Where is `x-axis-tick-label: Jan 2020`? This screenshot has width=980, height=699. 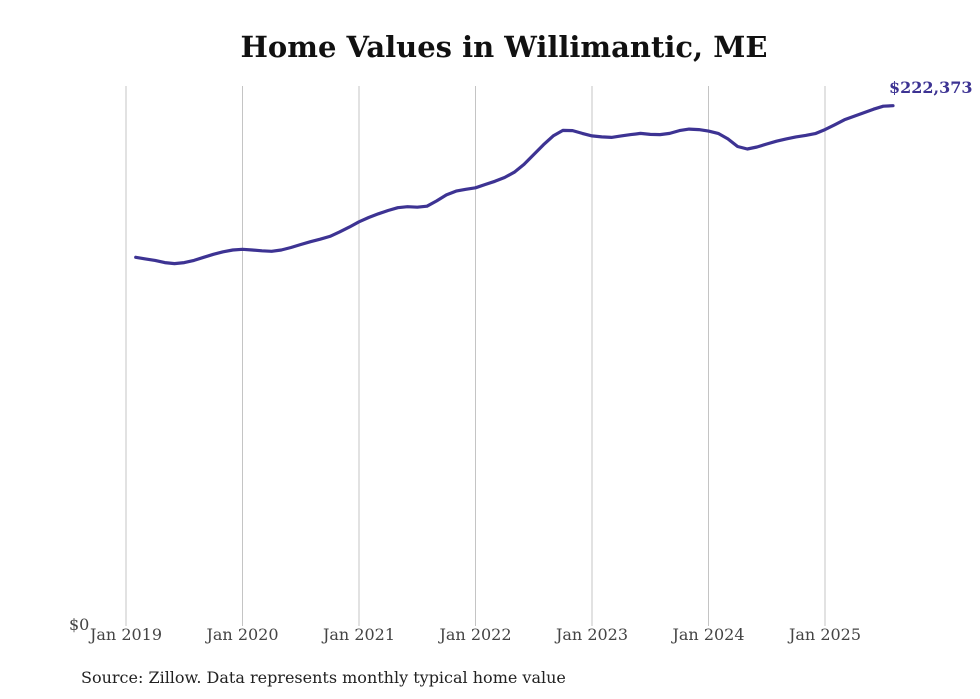
x-axis-tick-label: Jan 2020 is located at coordinates (241, 634).